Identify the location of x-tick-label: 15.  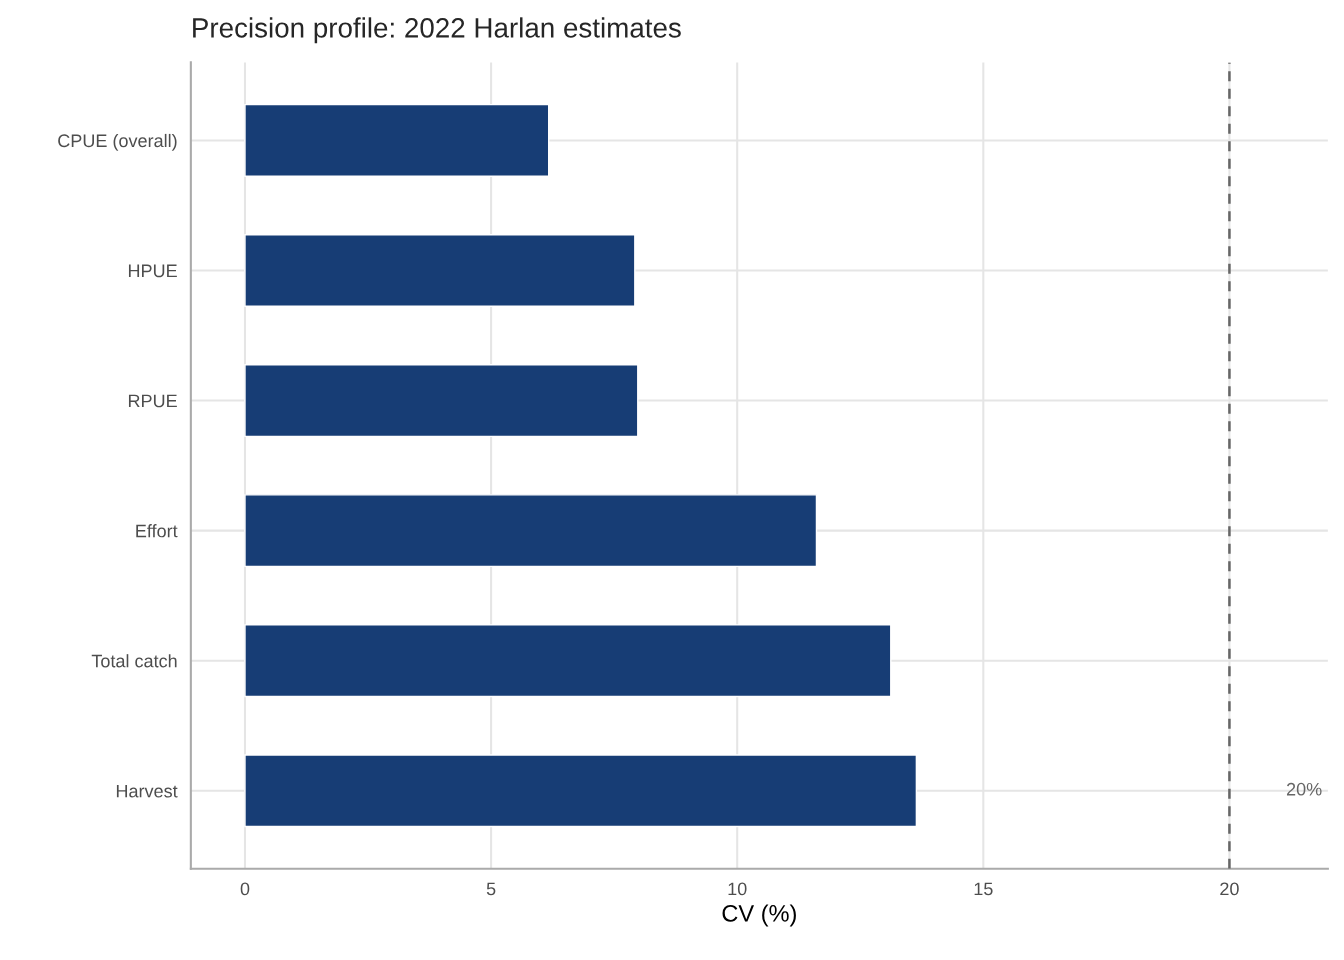
(983, 889).